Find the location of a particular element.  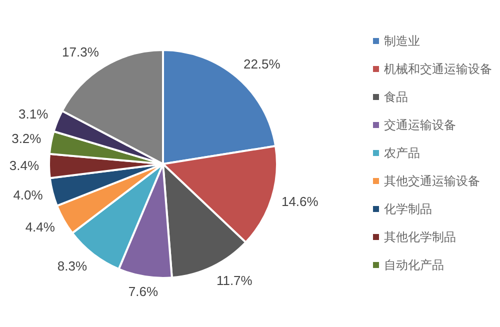

legend-label: 农产品 is located at coordinates (402, 153).